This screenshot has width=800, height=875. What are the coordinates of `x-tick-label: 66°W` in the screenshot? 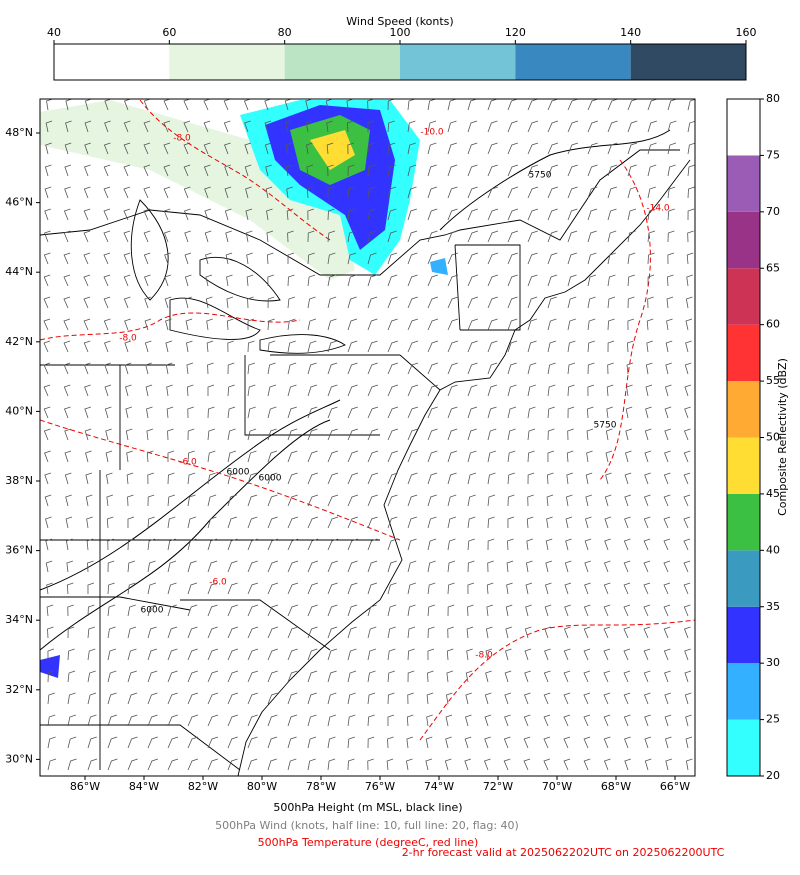 It's located at (675, 786).